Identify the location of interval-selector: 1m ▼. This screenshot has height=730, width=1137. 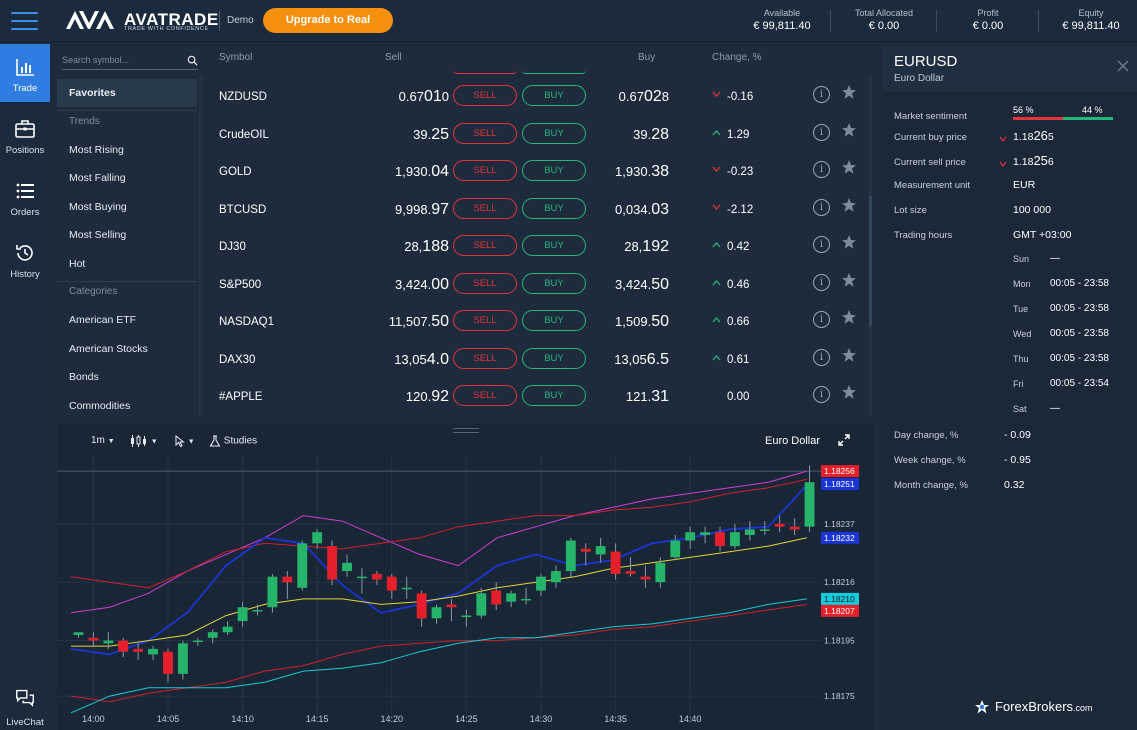
(103, 440).